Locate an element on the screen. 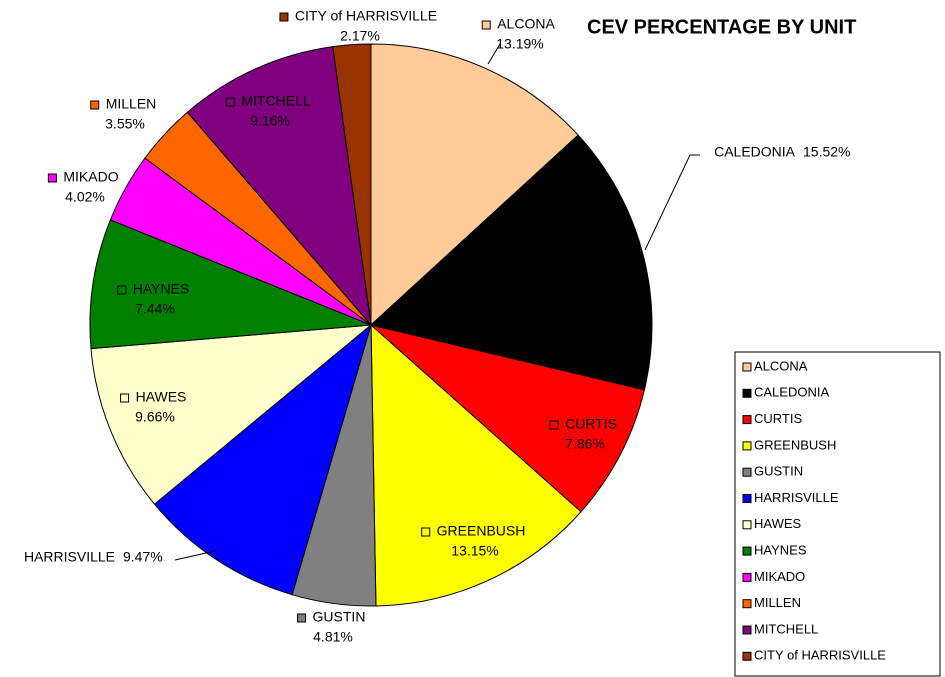 The image size is (945, 677). slice-value-label: 7.44% is located at coordinates (155, 309).